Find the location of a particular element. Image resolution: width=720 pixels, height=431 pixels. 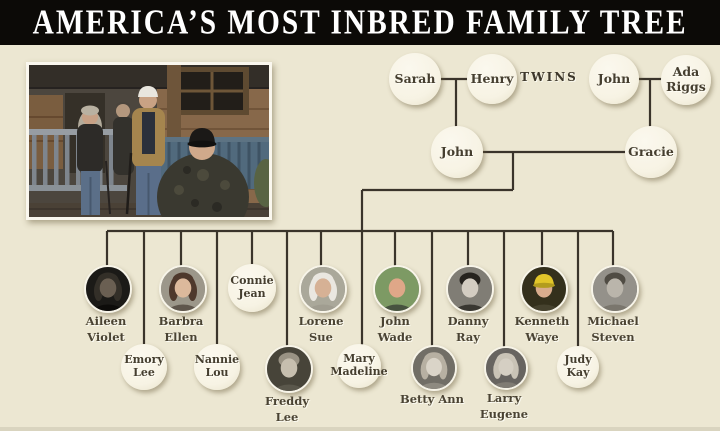

family-photo-scene is located at coordinates (149, 141).